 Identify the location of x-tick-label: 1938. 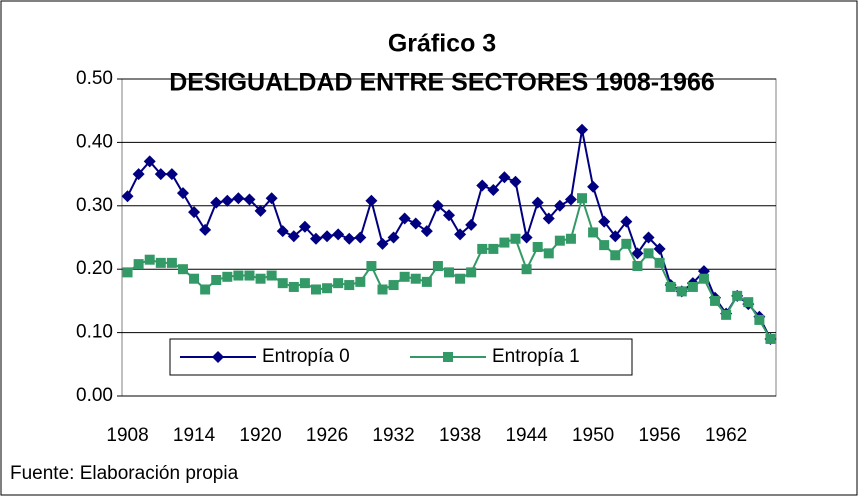
(460, 435).